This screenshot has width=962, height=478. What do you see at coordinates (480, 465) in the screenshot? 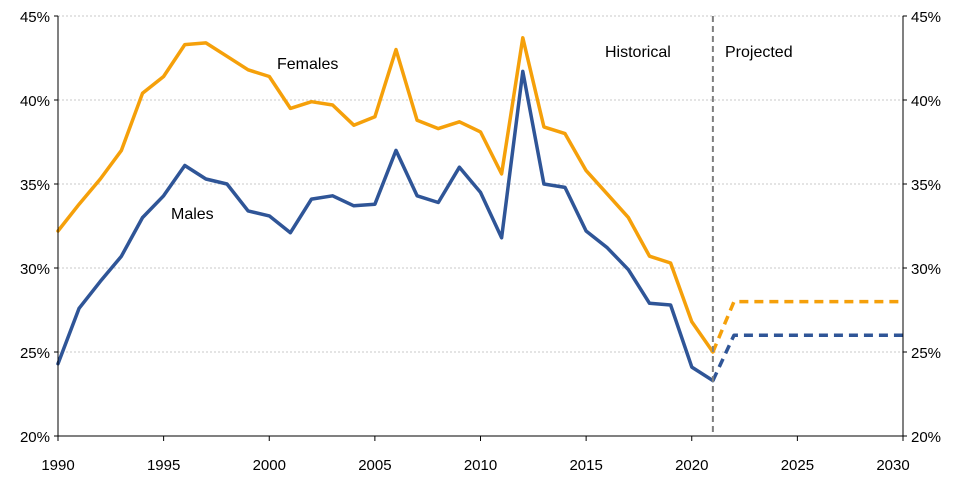
I see `x-tick-label: 2010` at bounding box center [480, 465].